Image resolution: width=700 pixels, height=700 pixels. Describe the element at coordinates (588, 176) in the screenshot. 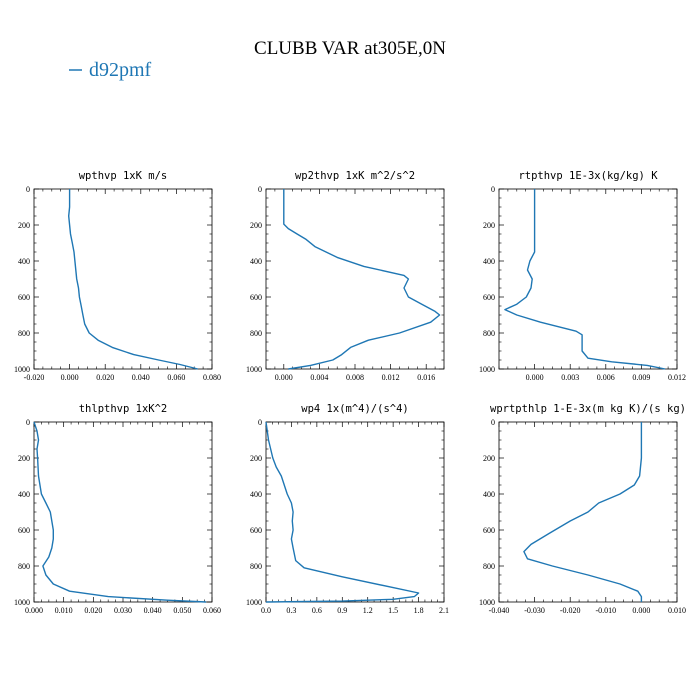

I see `panel-title: rtpthvp 1E-3x(kg/kg) K` at that location.